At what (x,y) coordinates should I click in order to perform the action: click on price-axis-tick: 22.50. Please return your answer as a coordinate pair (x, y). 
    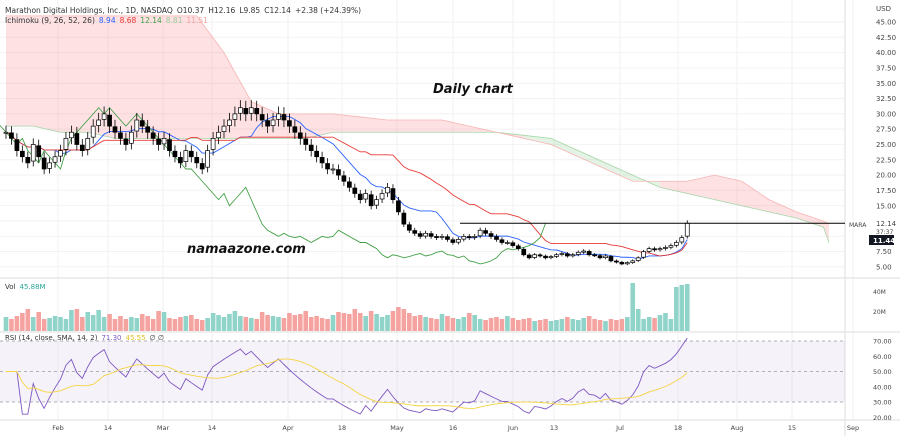
    Looking at the image, I should click on (886, 160).